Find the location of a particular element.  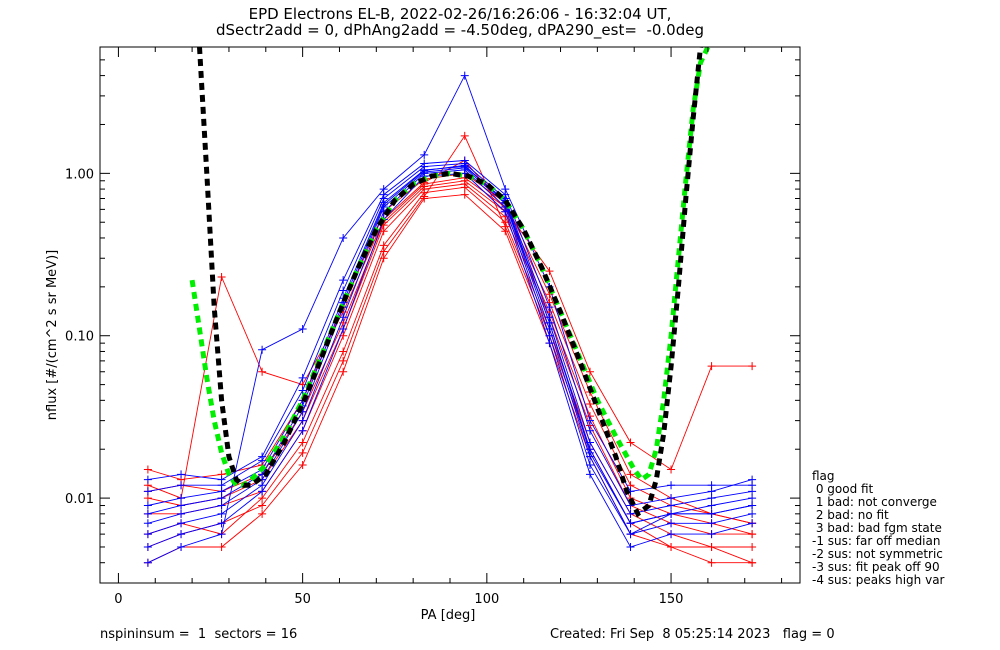

legend-item: 2 bad: no fit is located at coordinates (850, 515).